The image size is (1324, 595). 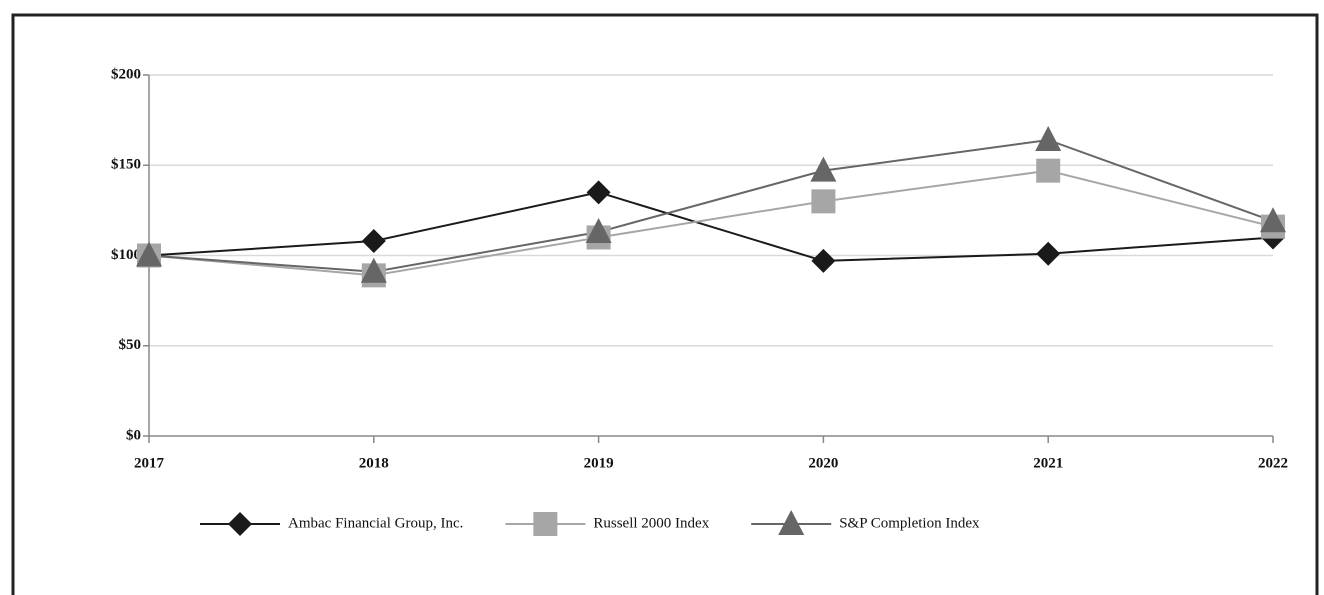 What do you see at coordinates (1273, 463) in the screenshot?
I see `x-tick-label: 2022` at bounding box center [1273, 463].